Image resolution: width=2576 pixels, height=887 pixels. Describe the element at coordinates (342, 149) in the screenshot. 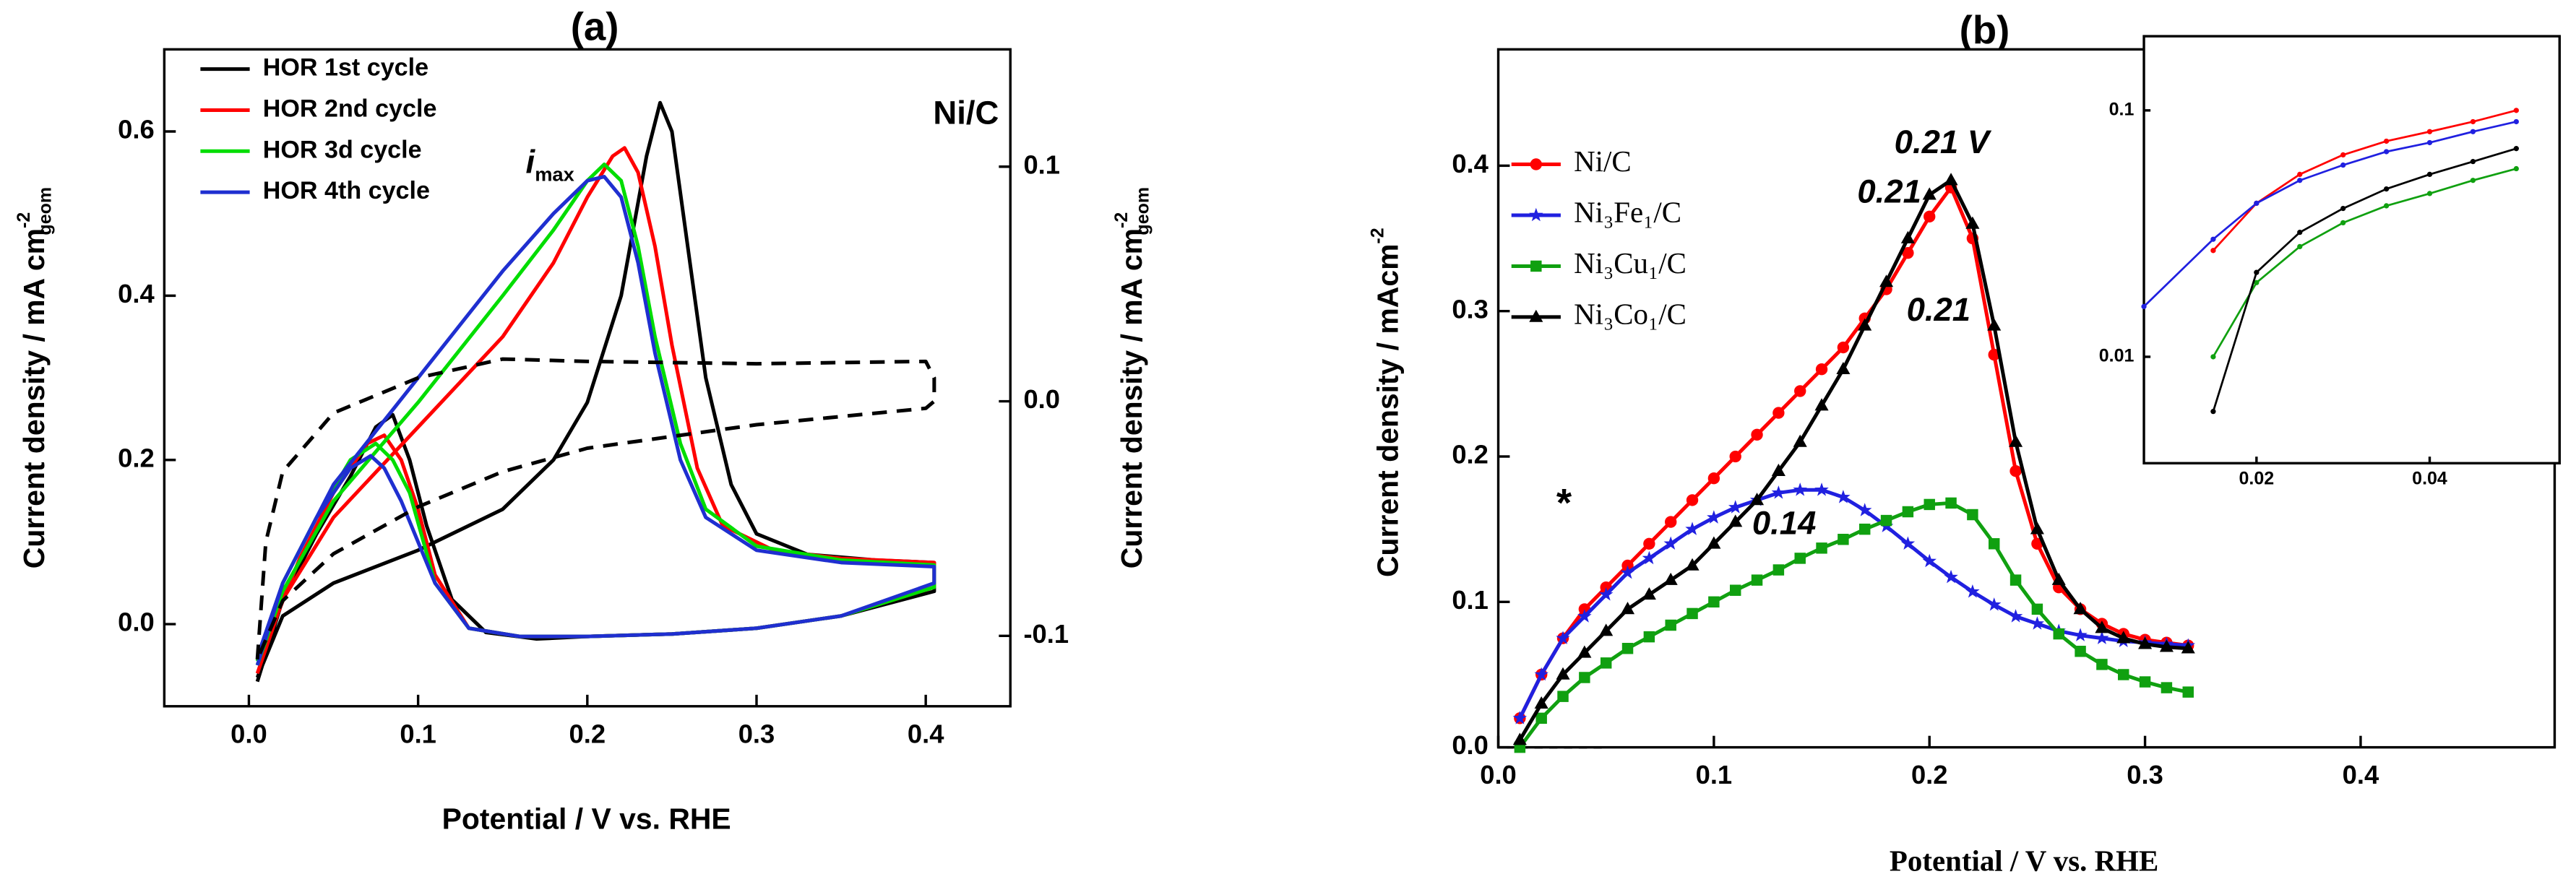

I see `legend-label: HOR 3d cycle` at that location.